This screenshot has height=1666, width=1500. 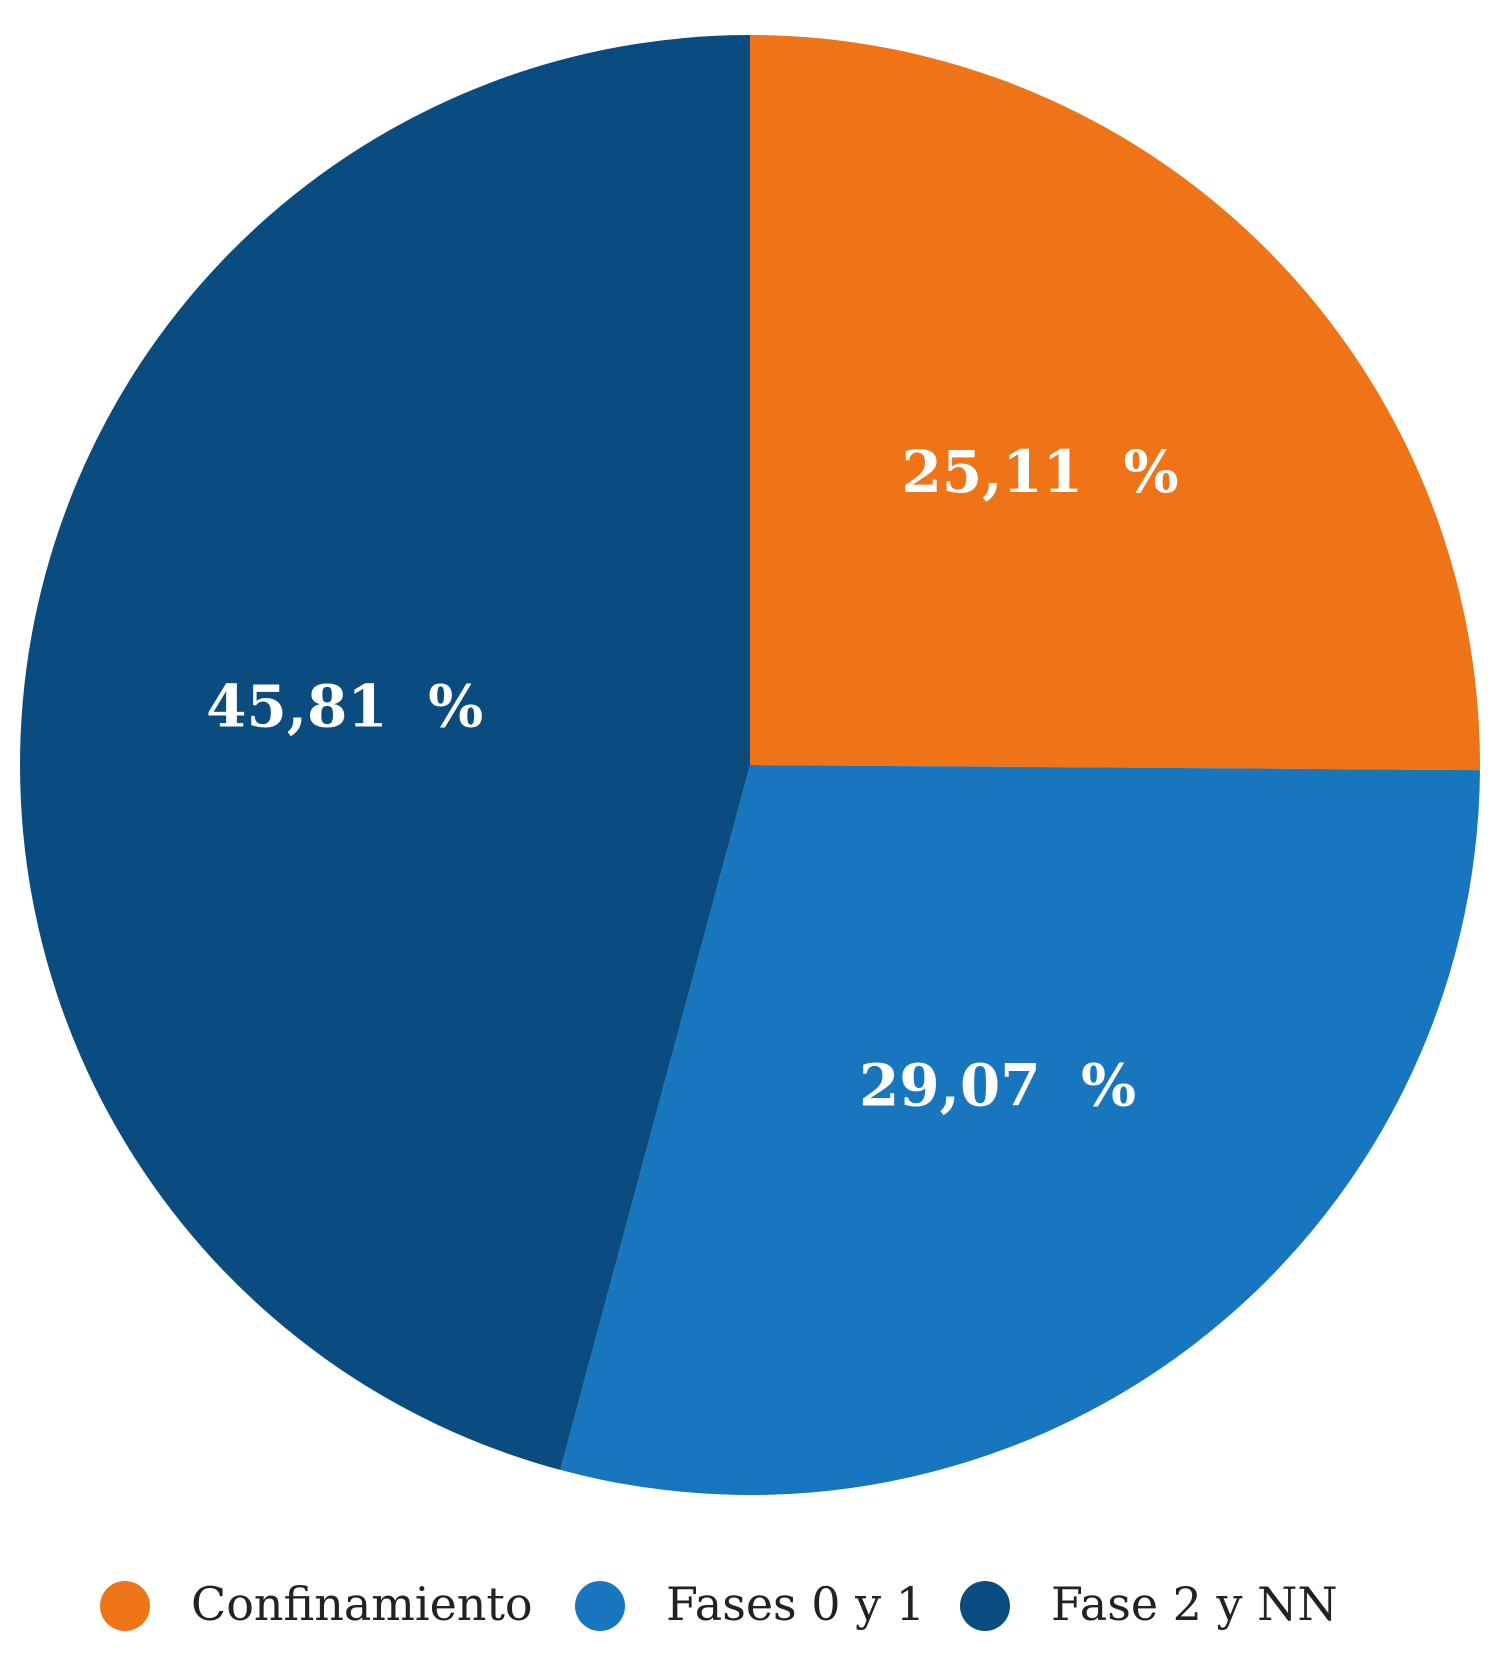 What do you see at coordinates (997, 1085) in the screenshot?
I see `data-label: 29,07 %` at bounding box center [997, 1085].